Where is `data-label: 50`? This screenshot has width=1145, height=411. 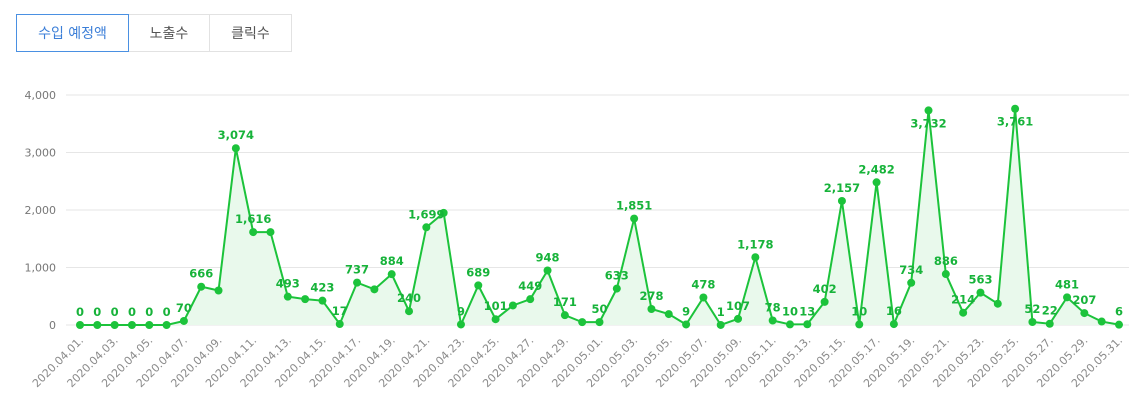
data-label: 50 is located at coordinates (599, 309).